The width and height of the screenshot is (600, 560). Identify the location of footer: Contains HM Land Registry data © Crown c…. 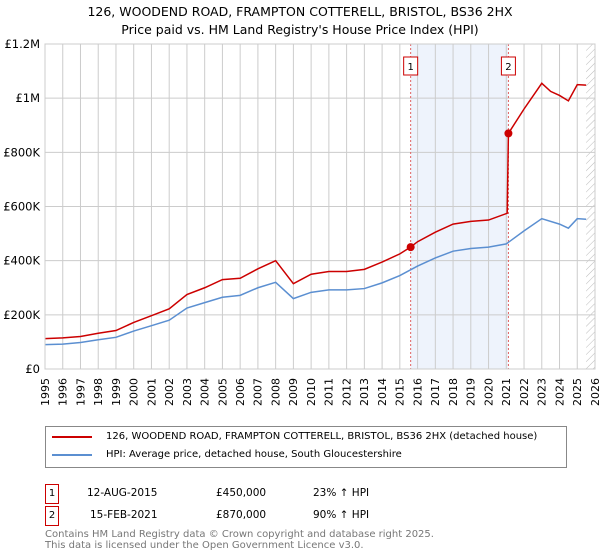
(239, 540).